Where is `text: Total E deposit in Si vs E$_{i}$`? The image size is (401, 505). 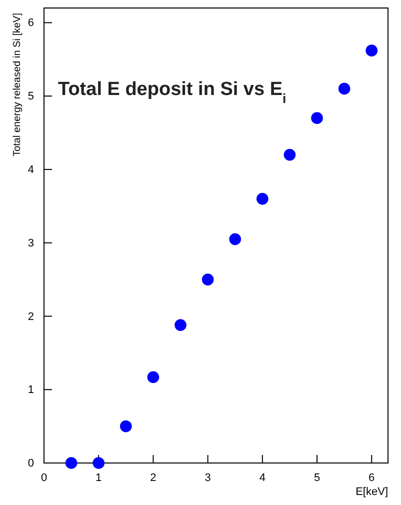 text: Total E deposit in Si vs E$_{i}$ is located at coordinates (172, 92).